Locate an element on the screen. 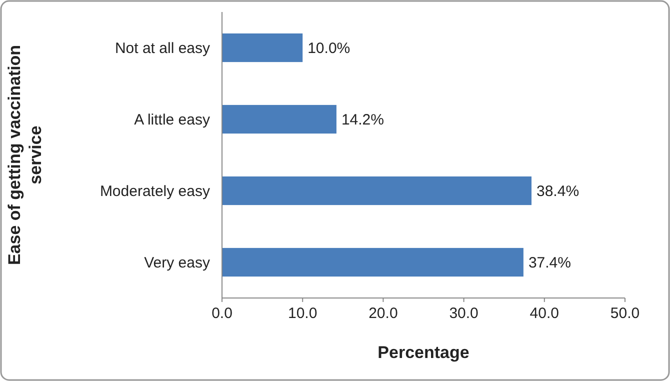  y-tick-label: A little easy is located at coordinates (172, 120).